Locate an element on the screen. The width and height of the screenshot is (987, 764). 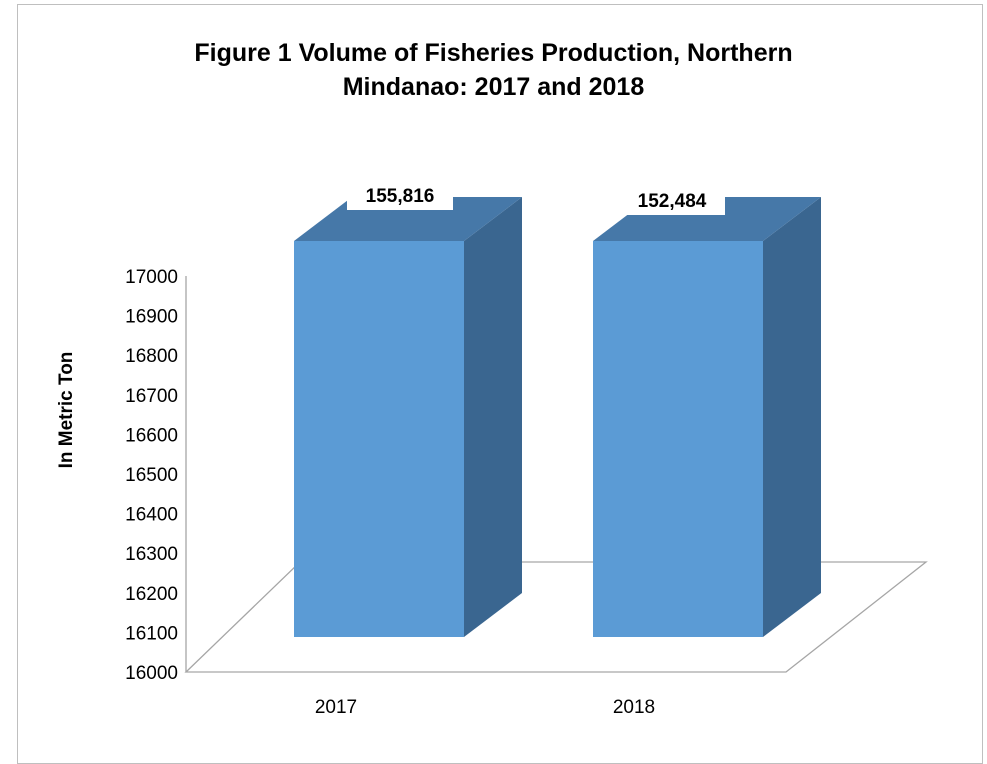
bar-2017: 155,816 is located at coordinates (408, 407).